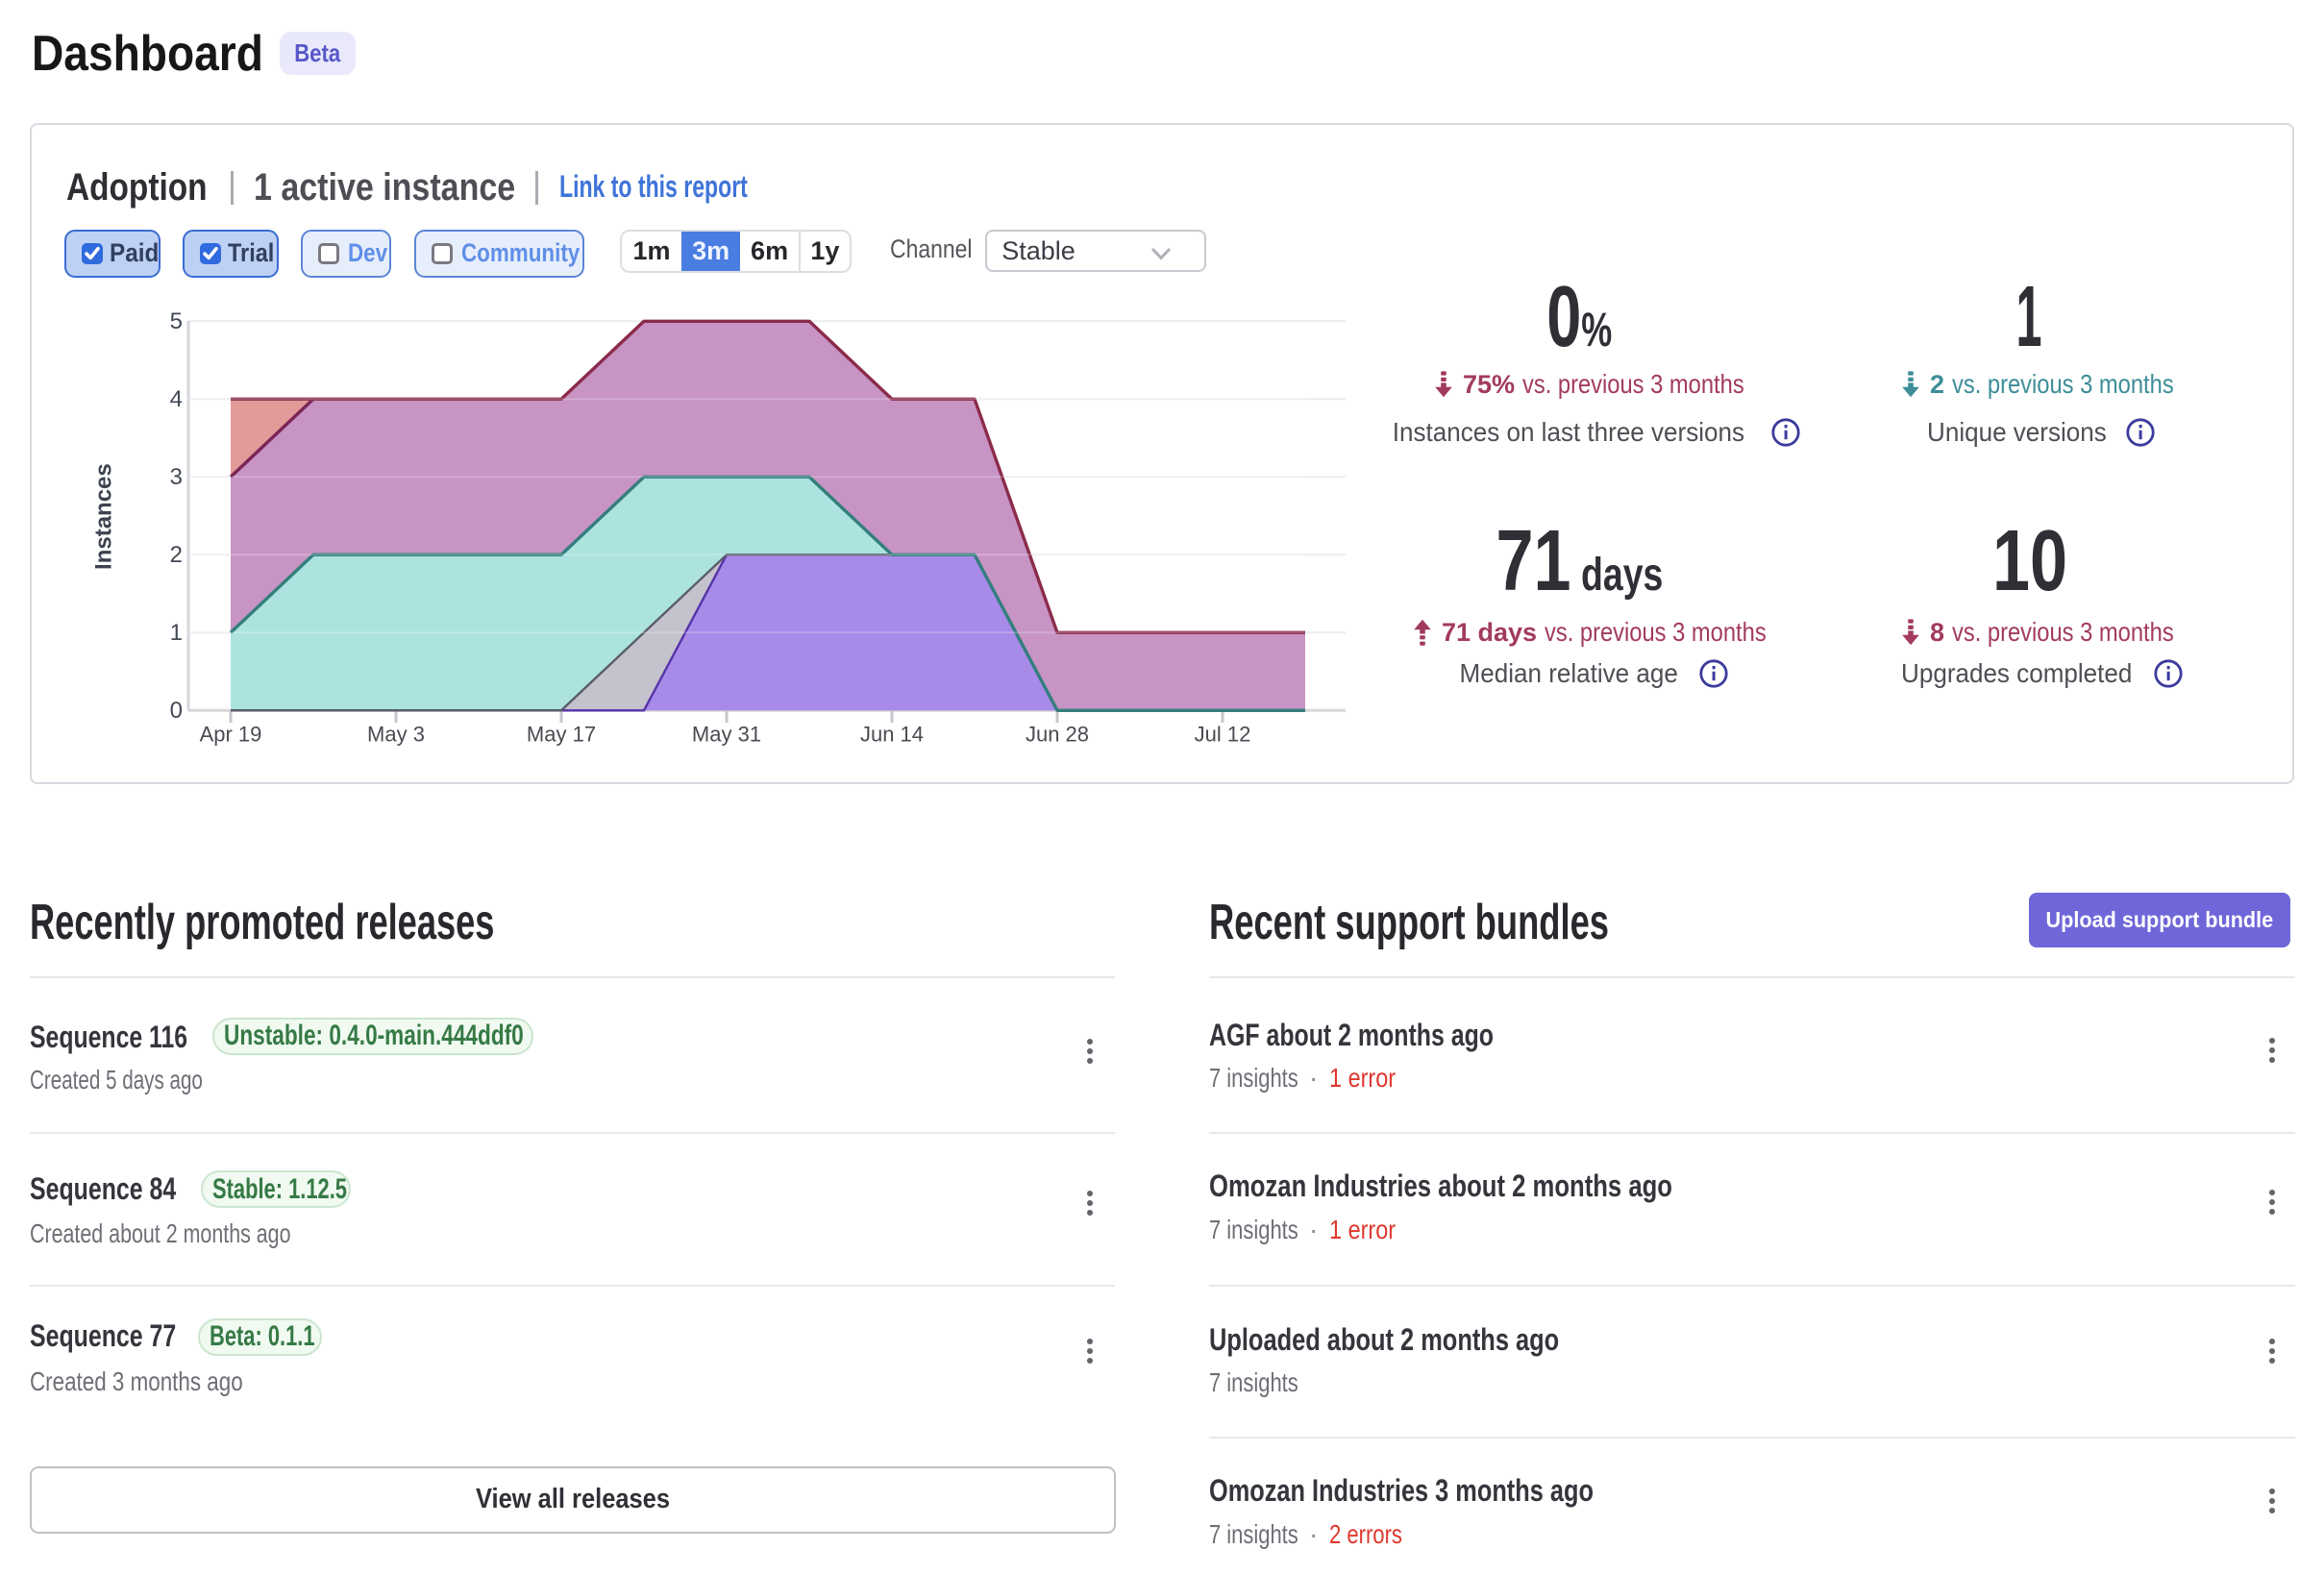 This screenshot has width=2324, height=1574. What do you see at coordinates (1223, 734) in the screenshot?
I see `svg-text: Jul 12` at bounding box center [1223, 734].